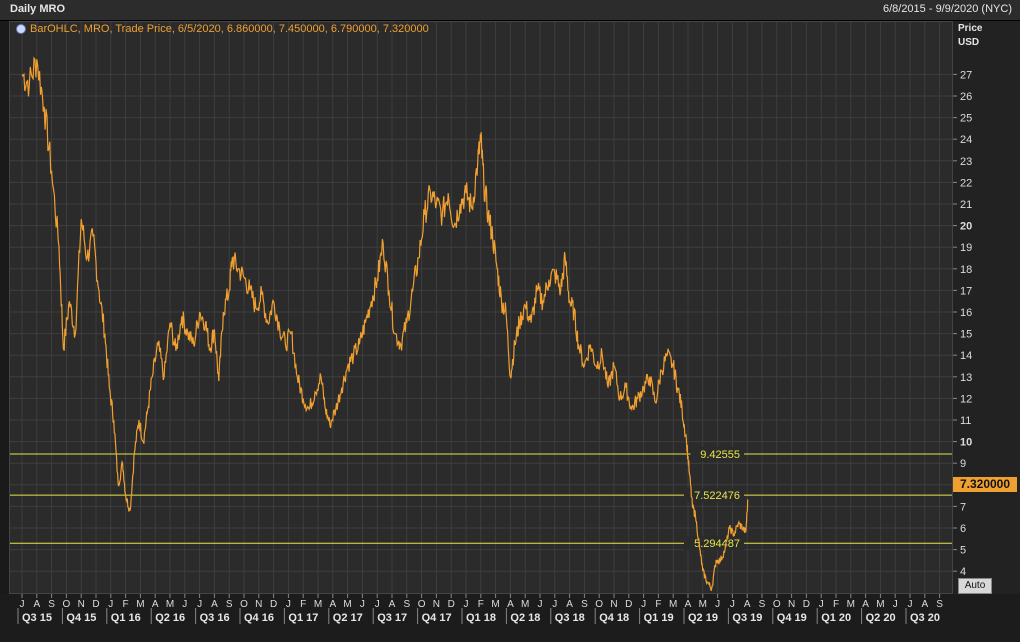  I want to click on axis-title-price: Price, so click(970, 28).